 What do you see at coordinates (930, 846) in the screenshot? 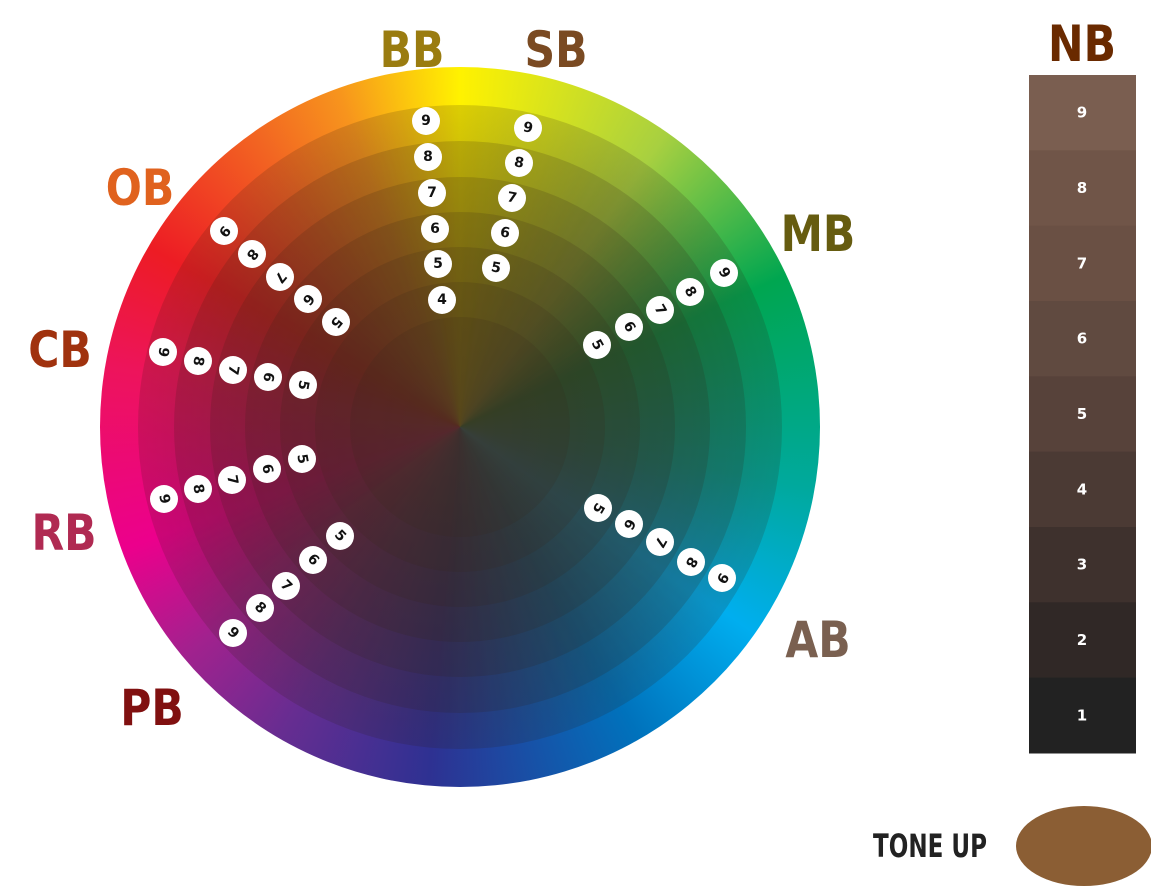
I see `tone-up-label: TONE UP` at bounding box center [930, 846].